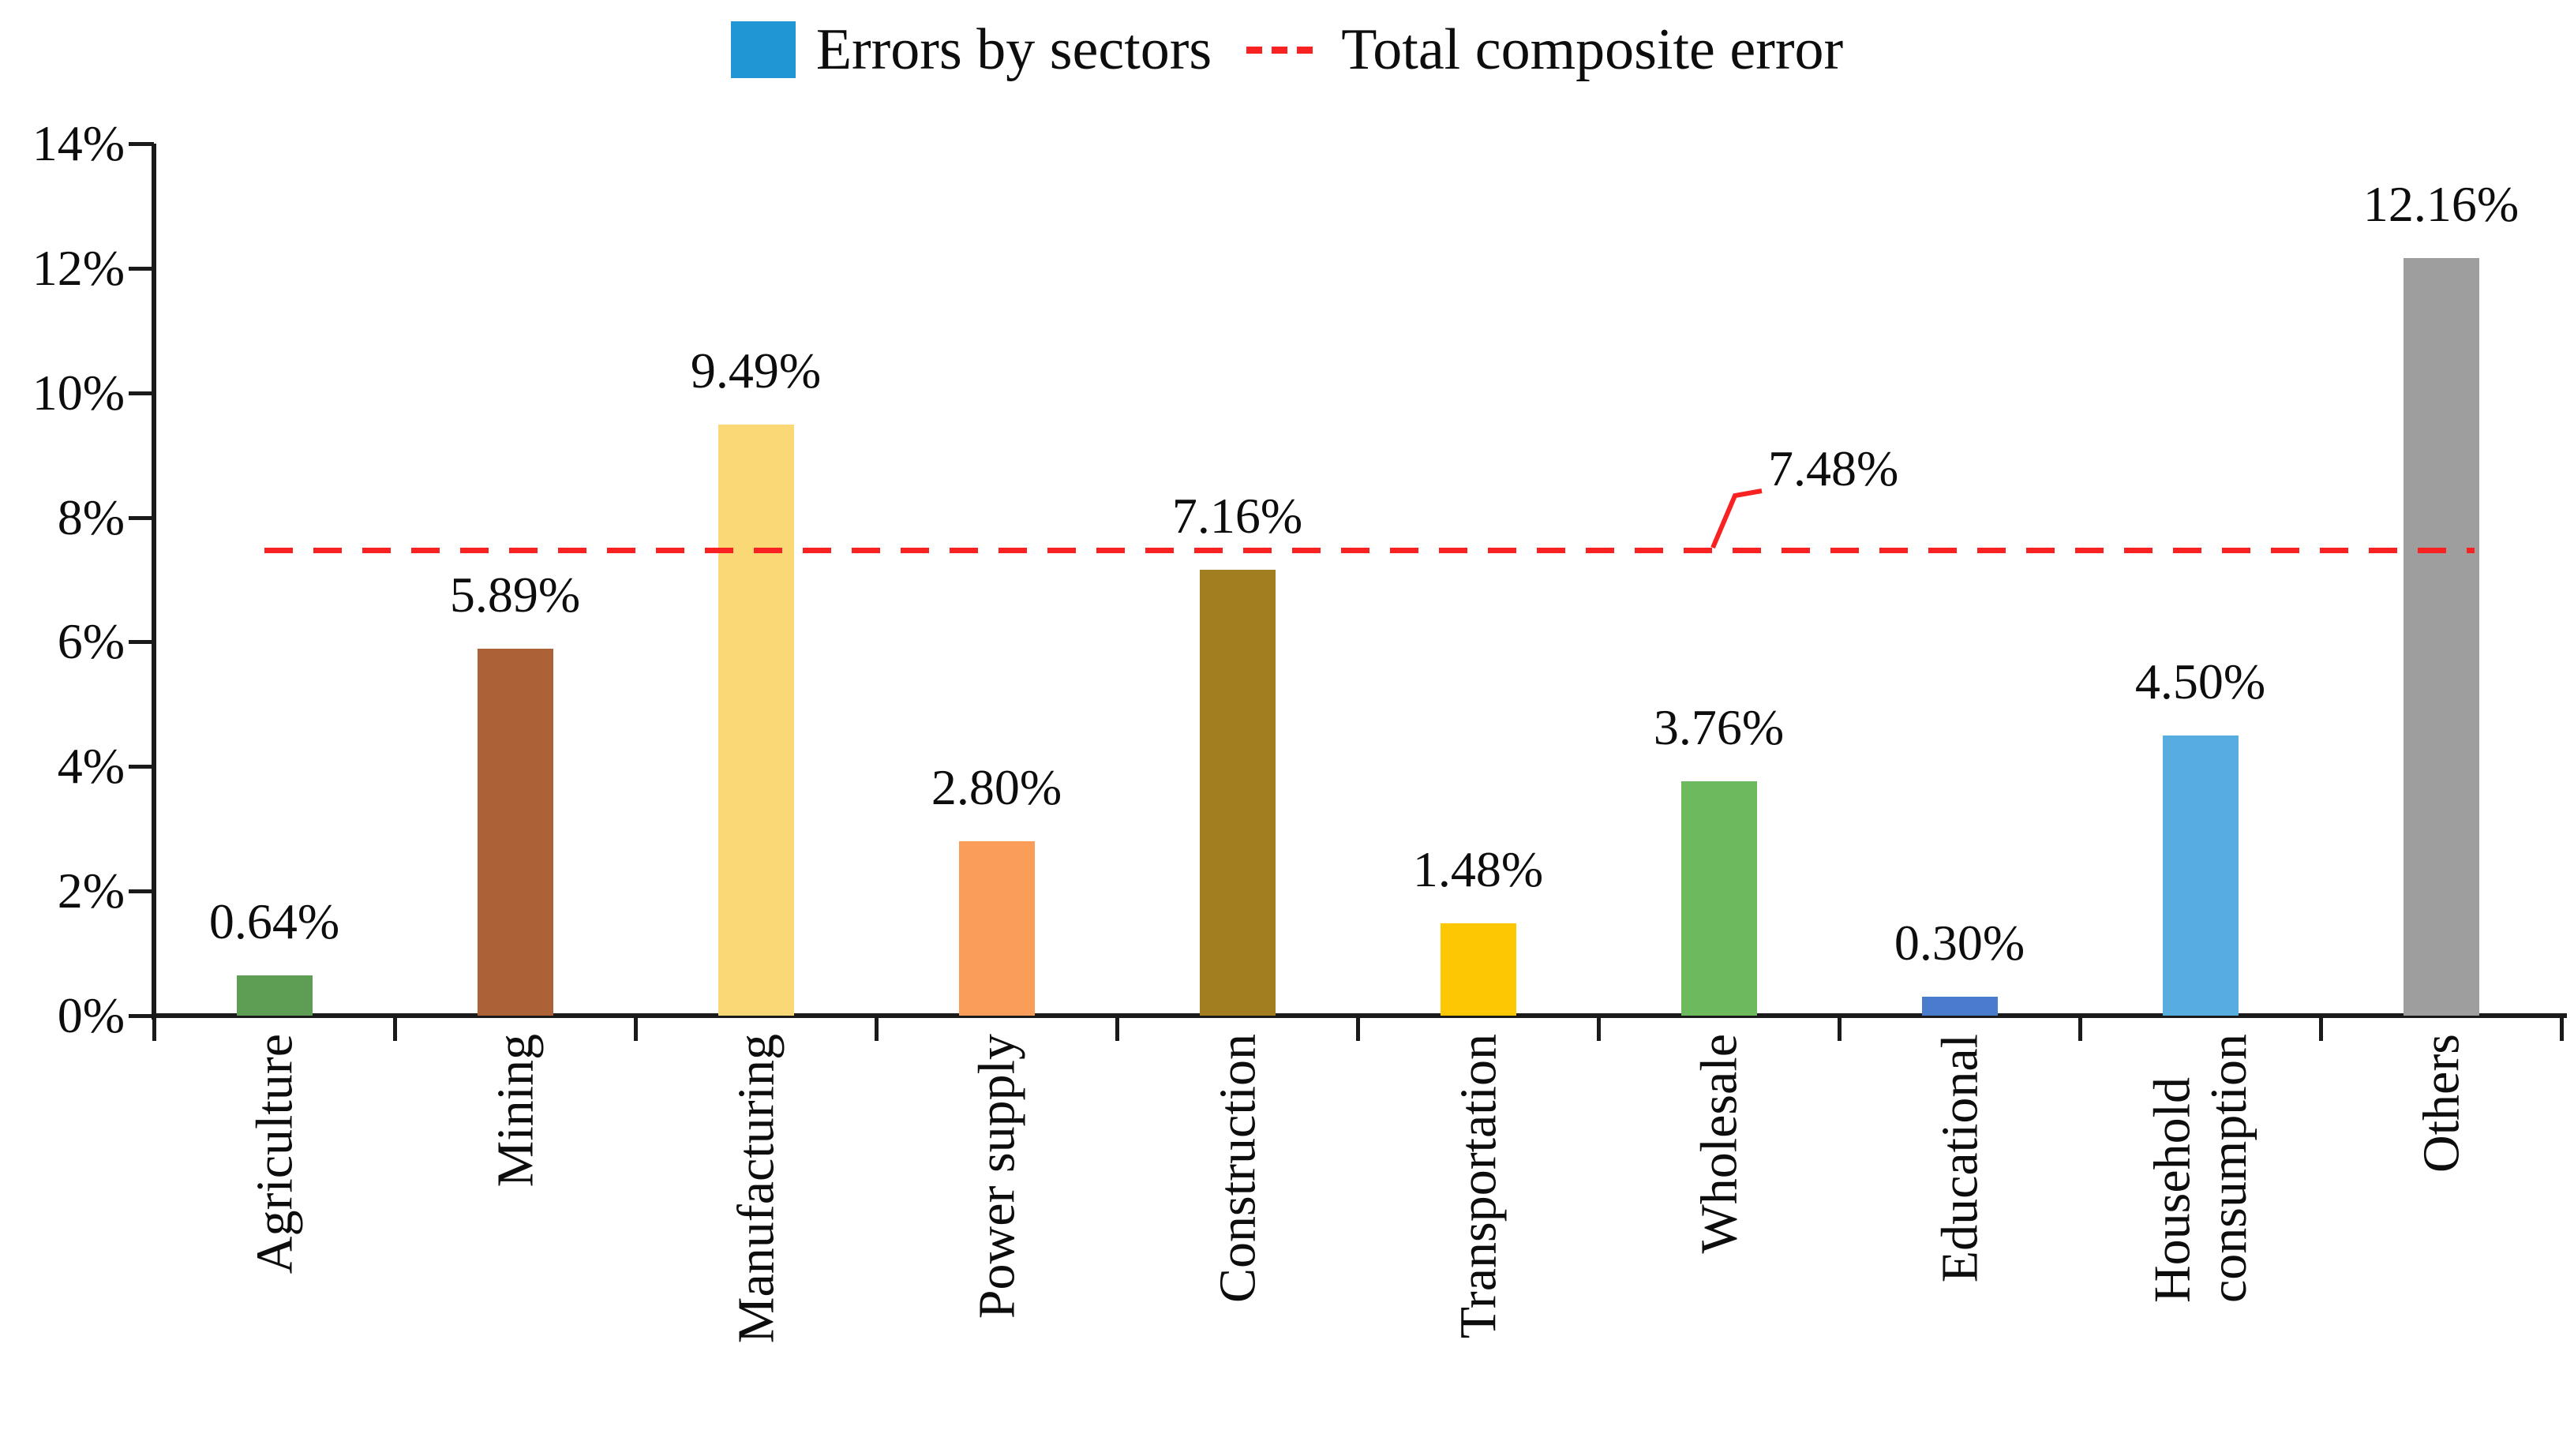 This screenshot has height=1456, width=2574. Describe the element at coordinates (1478, 969) in the screenshot. I see `bar-transportation` at that location.